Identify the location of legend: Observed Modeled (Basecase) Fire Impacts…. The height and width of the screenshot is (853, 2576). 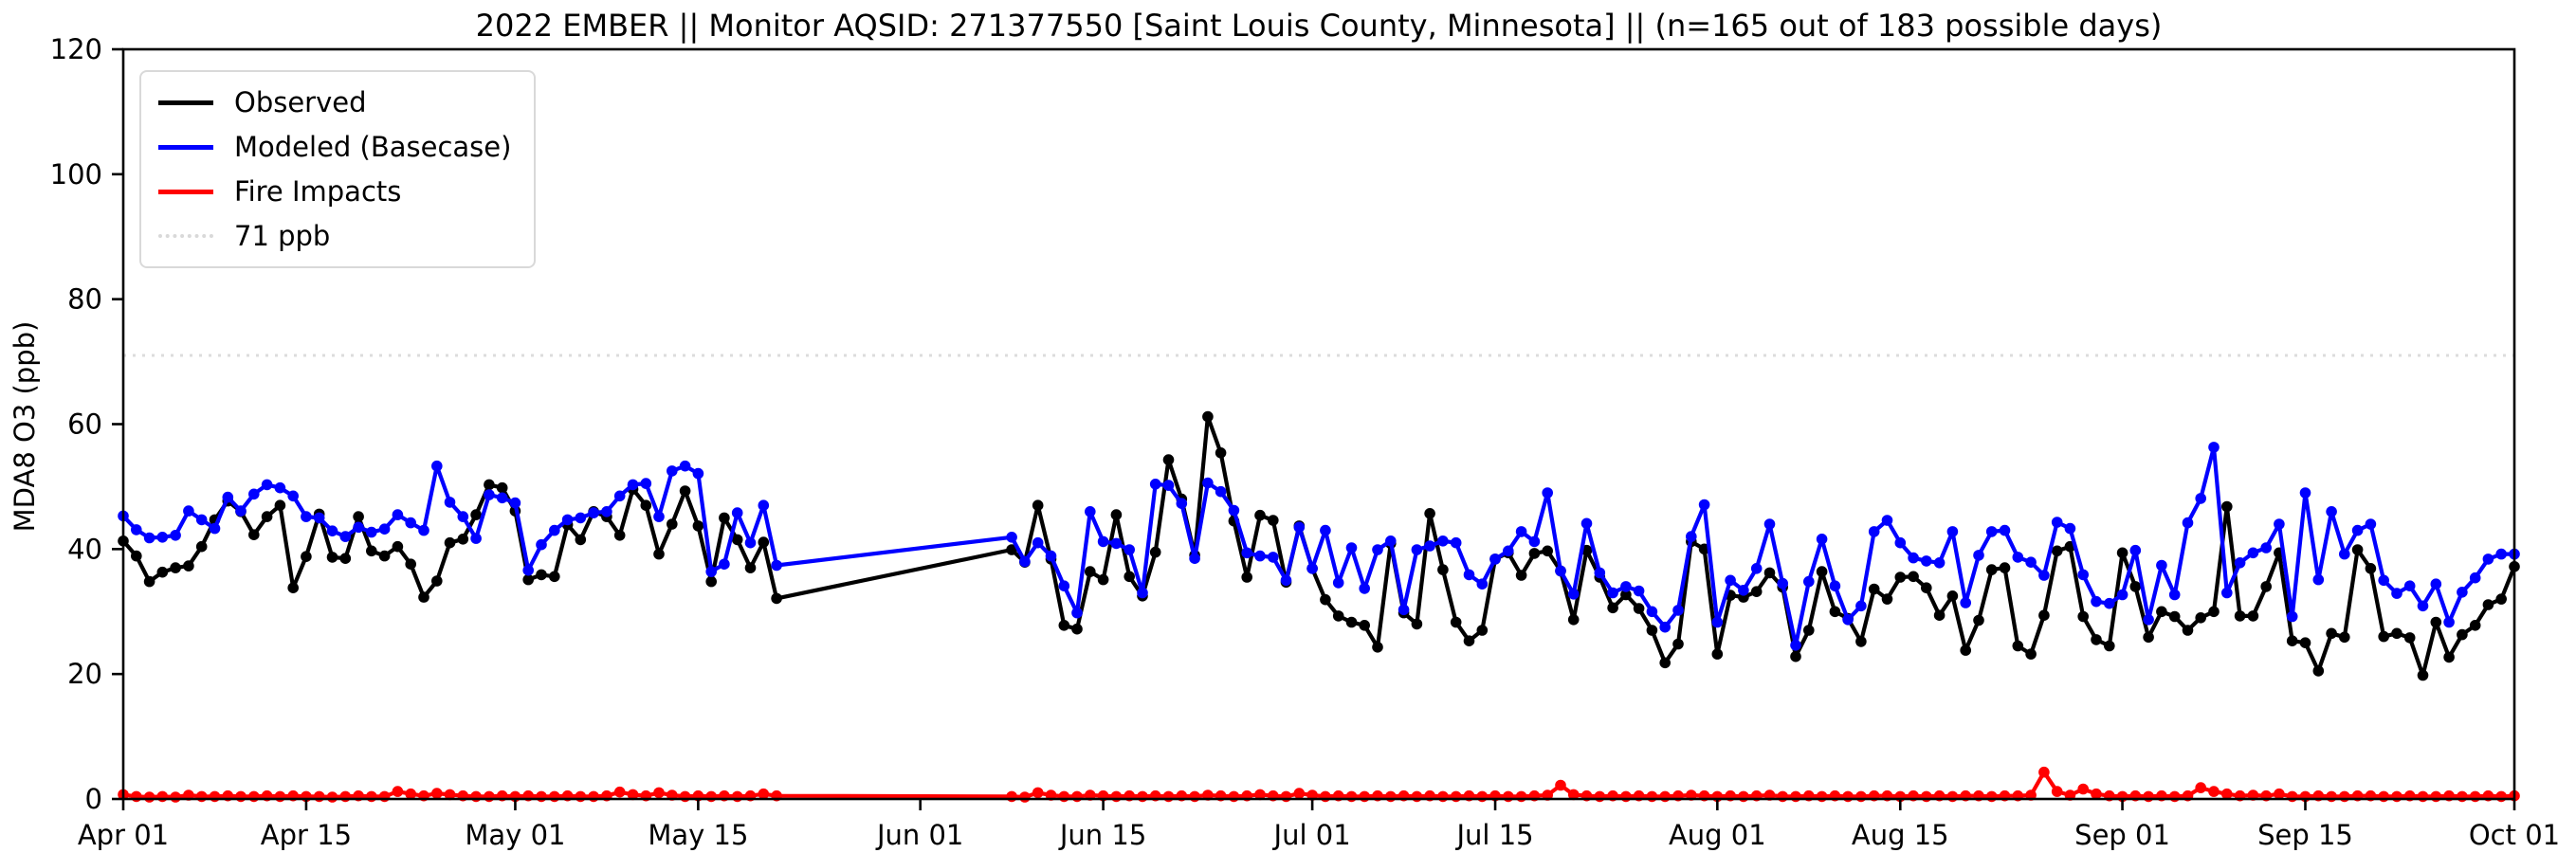
(338, 169).